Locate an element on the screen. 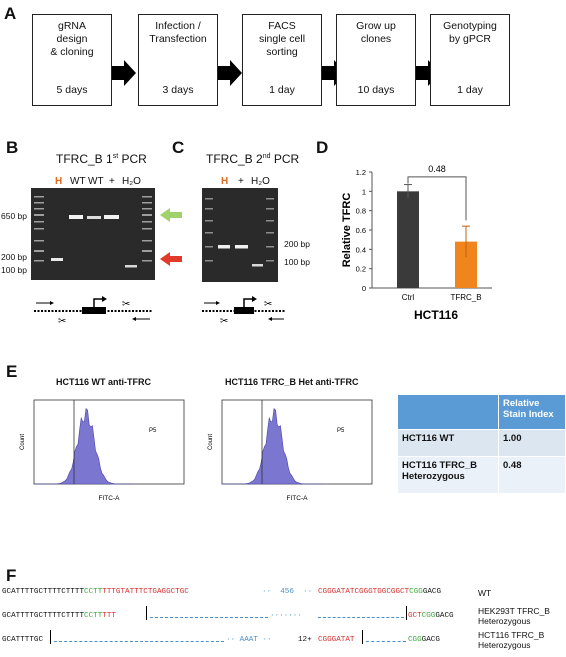 This screenshot has width=566, height=657. lane-wt2: WT is located at coordinates (96, 181).